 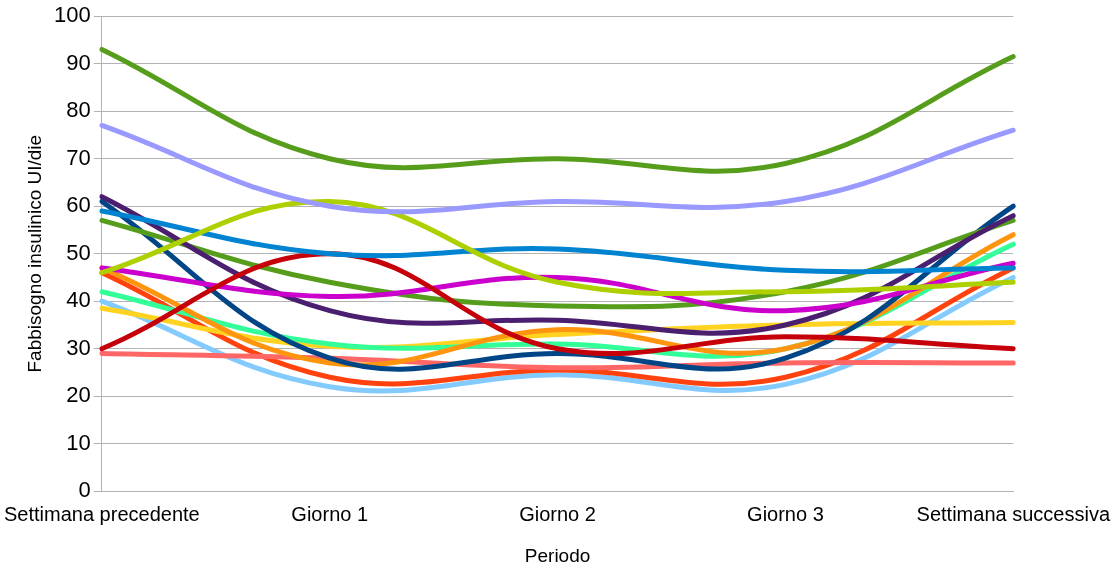 What do you see at coordinates (72, 15) in the screenshot?
I see `y-tick-label: 100` at bounding box center [72, 15].